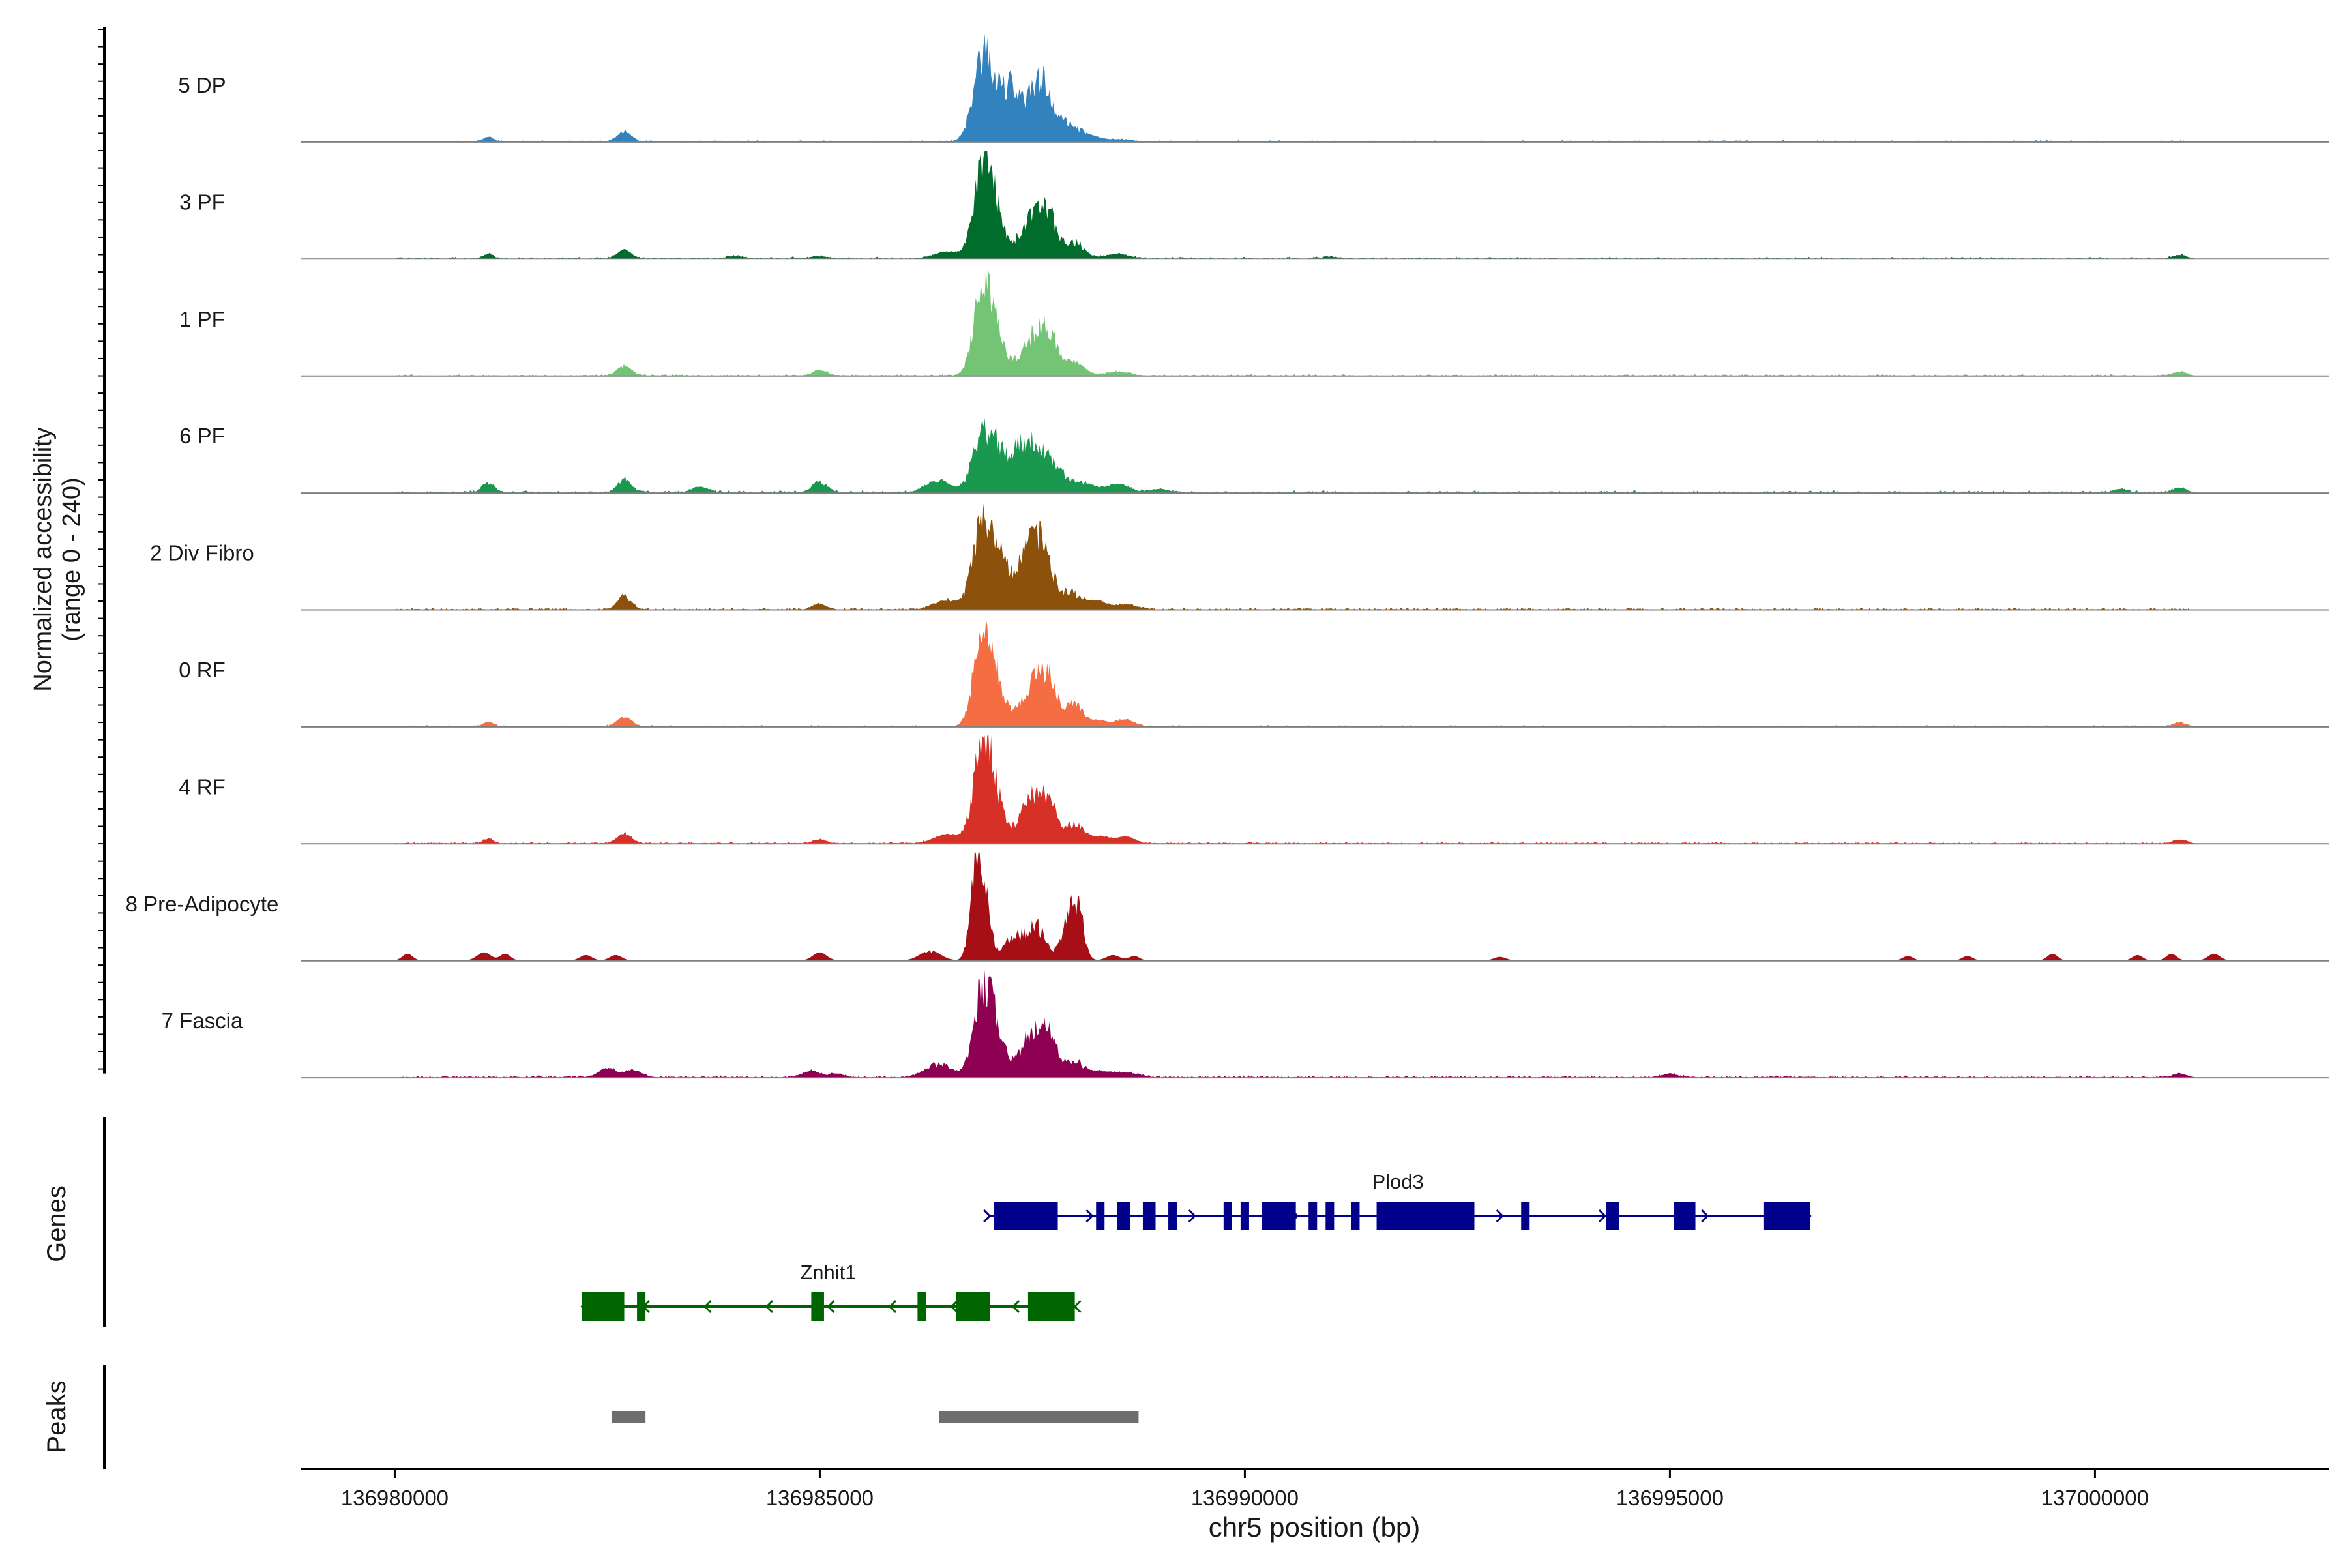 The width and height of the screenshot is (2347, 1568). I want to click on track-0-rf: 0 RF, so click(1254, 674).